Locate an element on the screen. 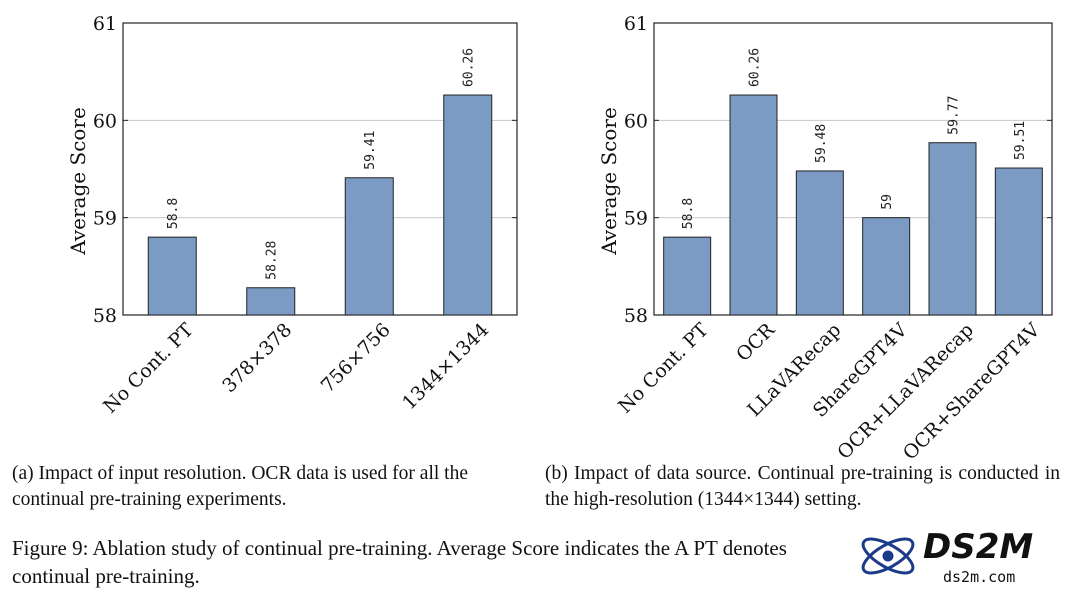 This screenshot has width=1080, height=595. chart1-category-label: 378×378 is located at coordinates (257, 358).